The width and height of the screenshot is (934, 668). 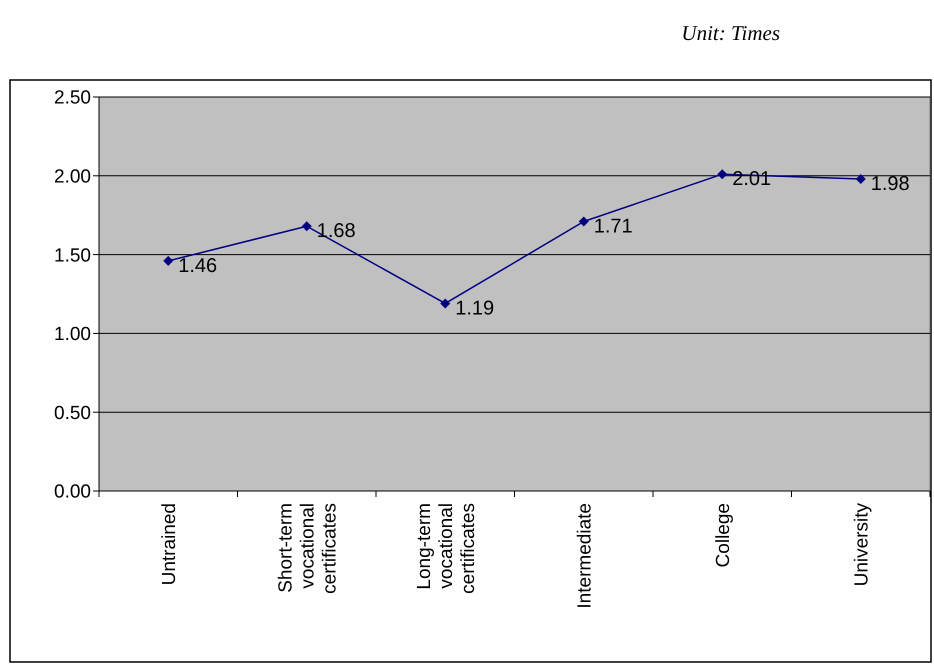 I want to click on data-label: 1.98, so click(x=890, y=183).